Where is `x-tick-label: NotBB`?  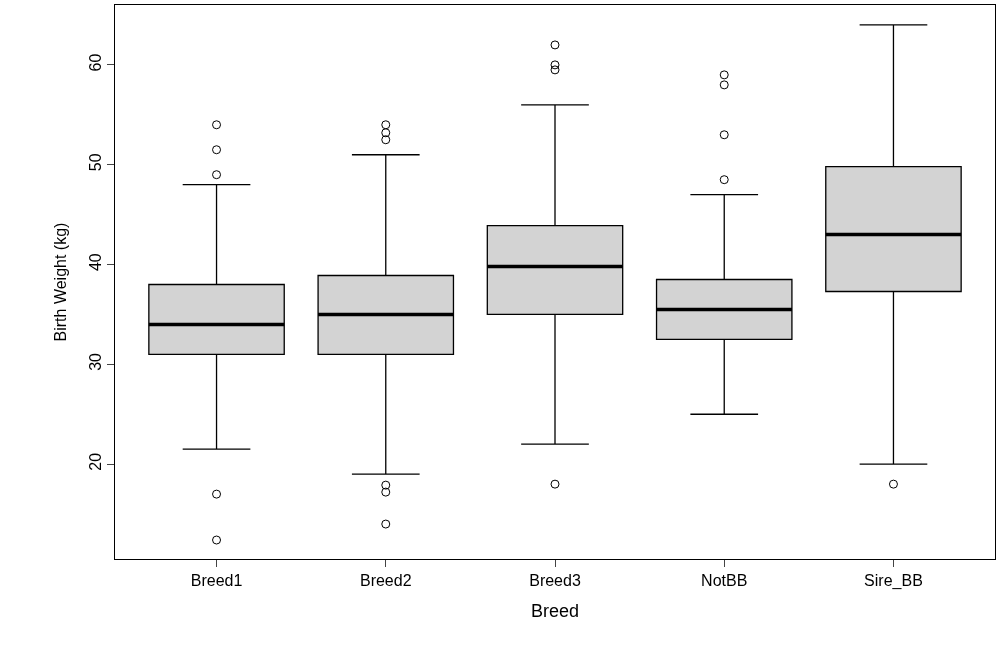
x-tick-label: NotBB is located at coordinates (724, 581).